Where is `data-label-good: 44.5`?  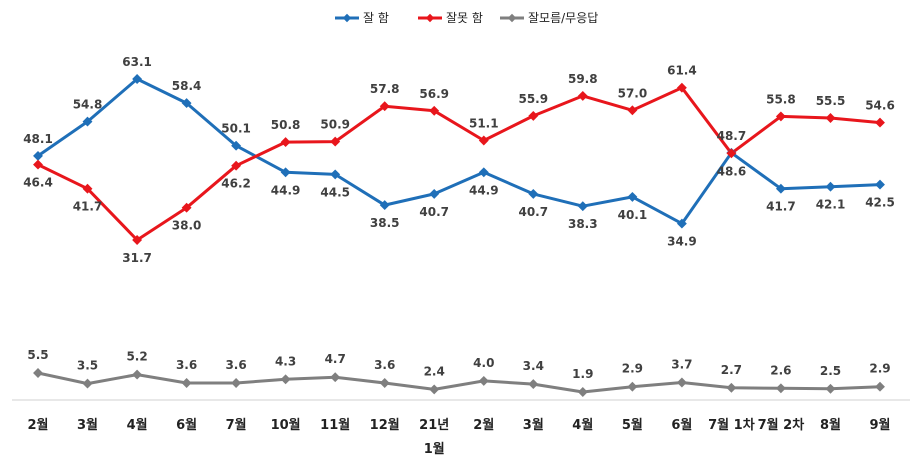 data-label-good: 44.5 is located at coordinates (335, 192).